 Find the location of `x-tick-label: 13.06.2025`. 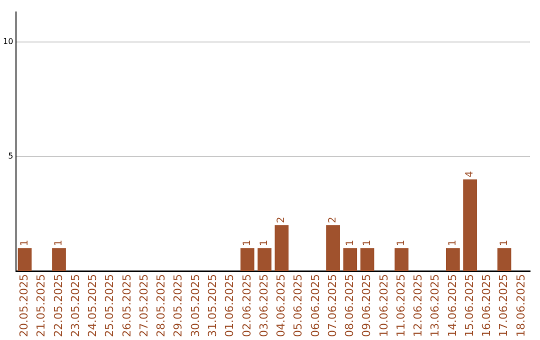

x-tick-label: 13.06.2025 is located at coordinates (435, 306).